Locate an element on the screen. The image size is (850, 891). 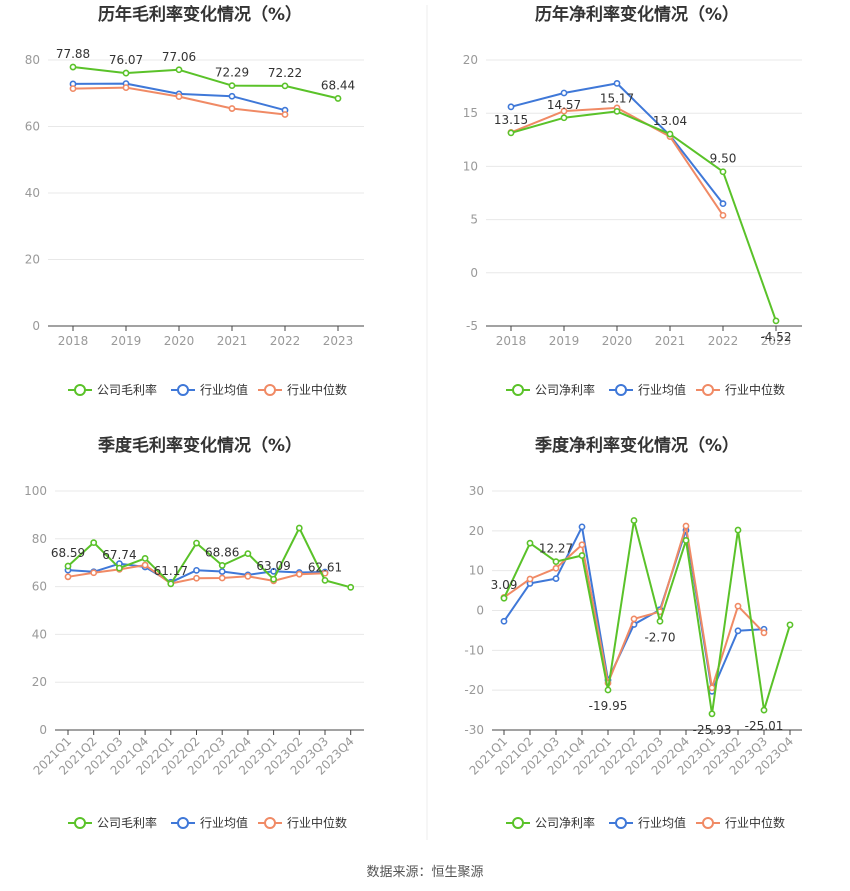
data-label: 63.09 is located at coordinates (273, 566).